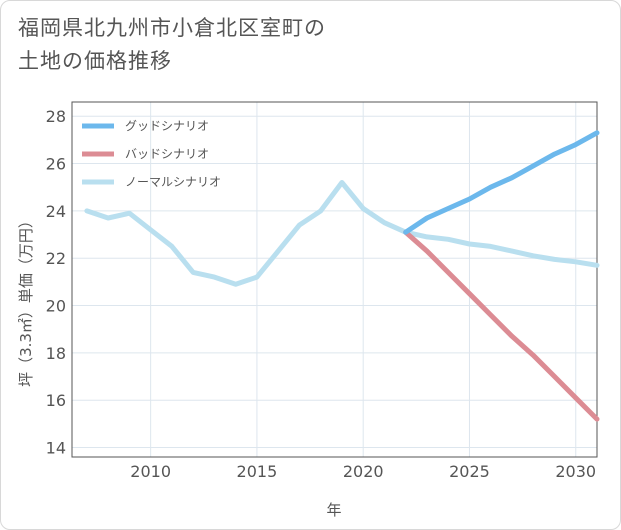 The image size is (621, 530). Describe the element at coordinates (167, 126) in the screenshot. I see `legend-label: グッドシナリオ` at that location.